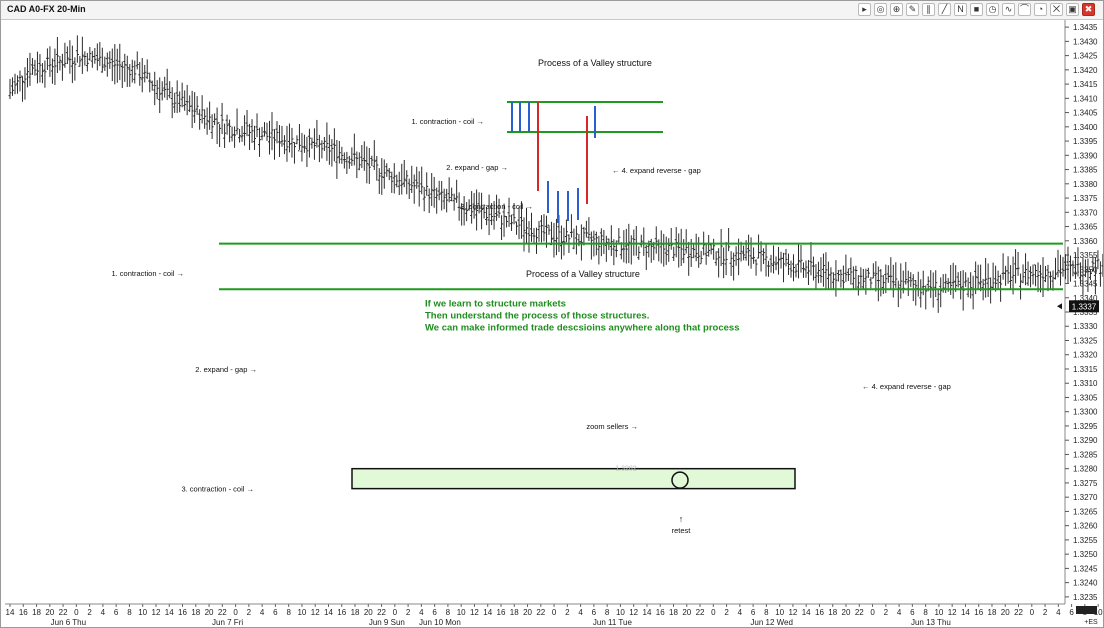 This screenshot has height=628, width=1104. Describe the element at coordinates (1085, 554) in the screenshot. I see `price-tick-label: 1.3250` at that location.